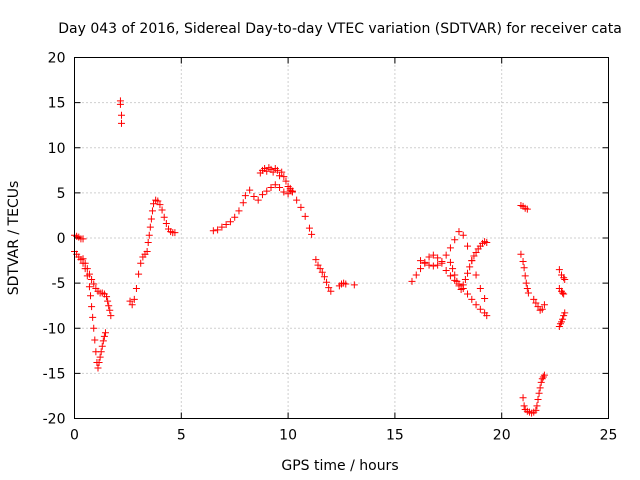 Image resolution: width=640 pixels, height=480 pixels. I want to click on x-tick-label: 5, so click(181, 436).